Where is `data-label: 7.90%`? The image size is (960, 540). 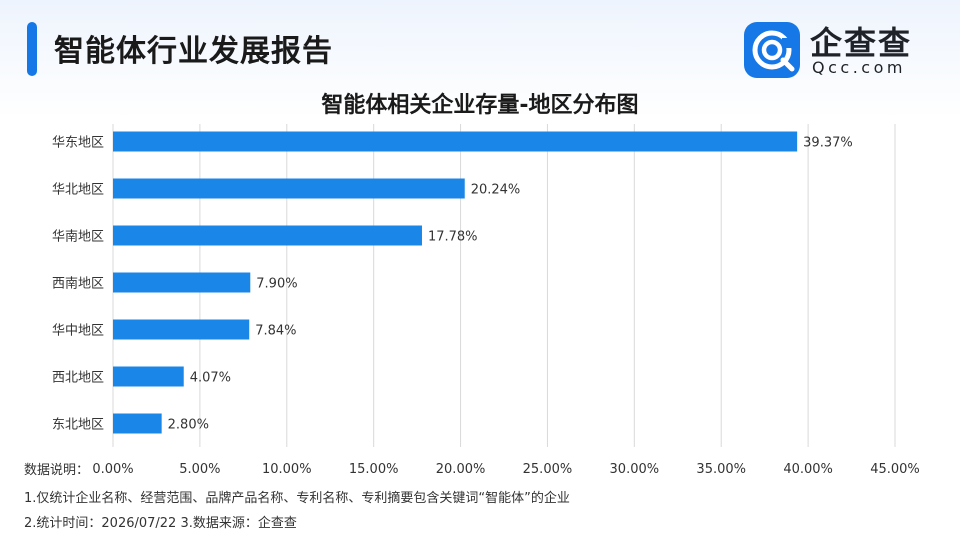
data-label: 7.90% is located at coordinates (276, 284).